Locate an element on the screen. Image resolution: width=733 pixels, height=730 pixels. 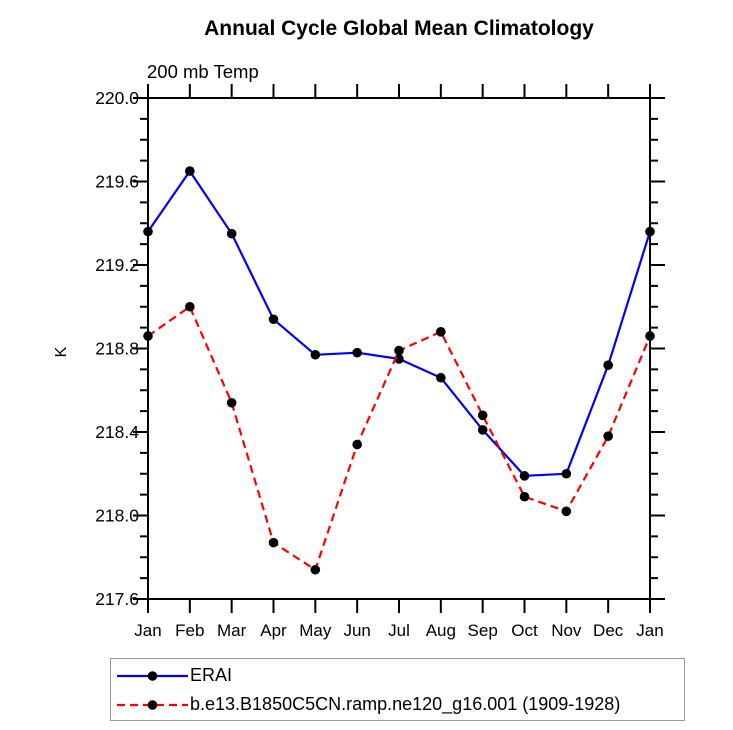
legend-line-sample-model is located at coordinates (152, 704).